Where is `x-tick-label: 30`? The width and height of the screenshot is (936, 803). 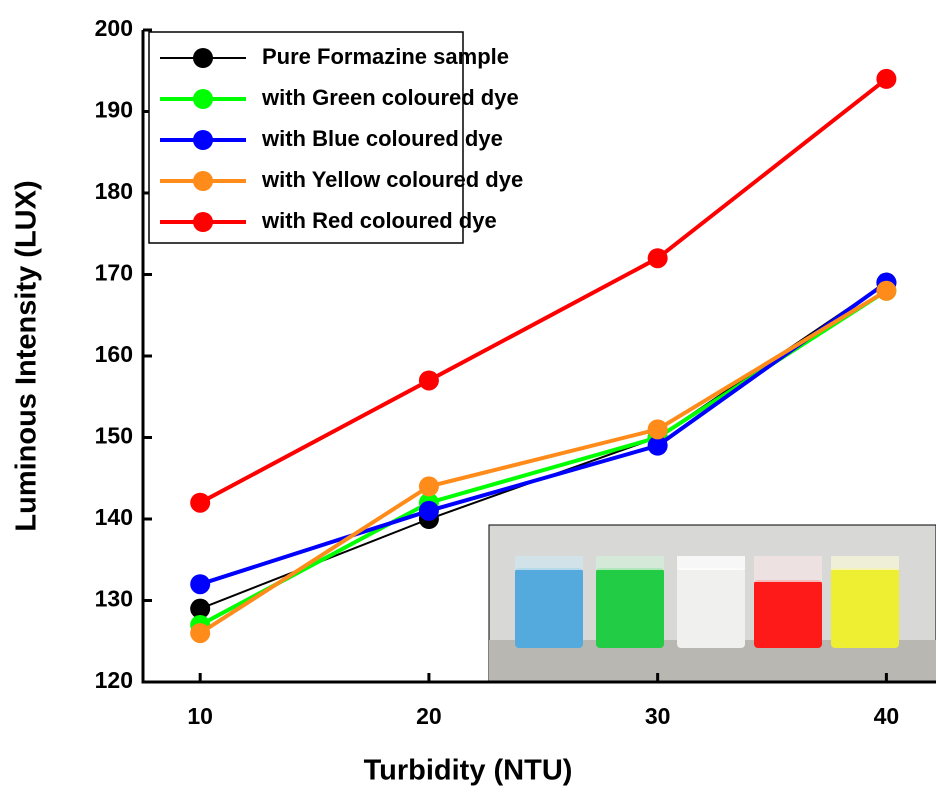 x-tick-label: 30 is located at coordinates (658, 716).